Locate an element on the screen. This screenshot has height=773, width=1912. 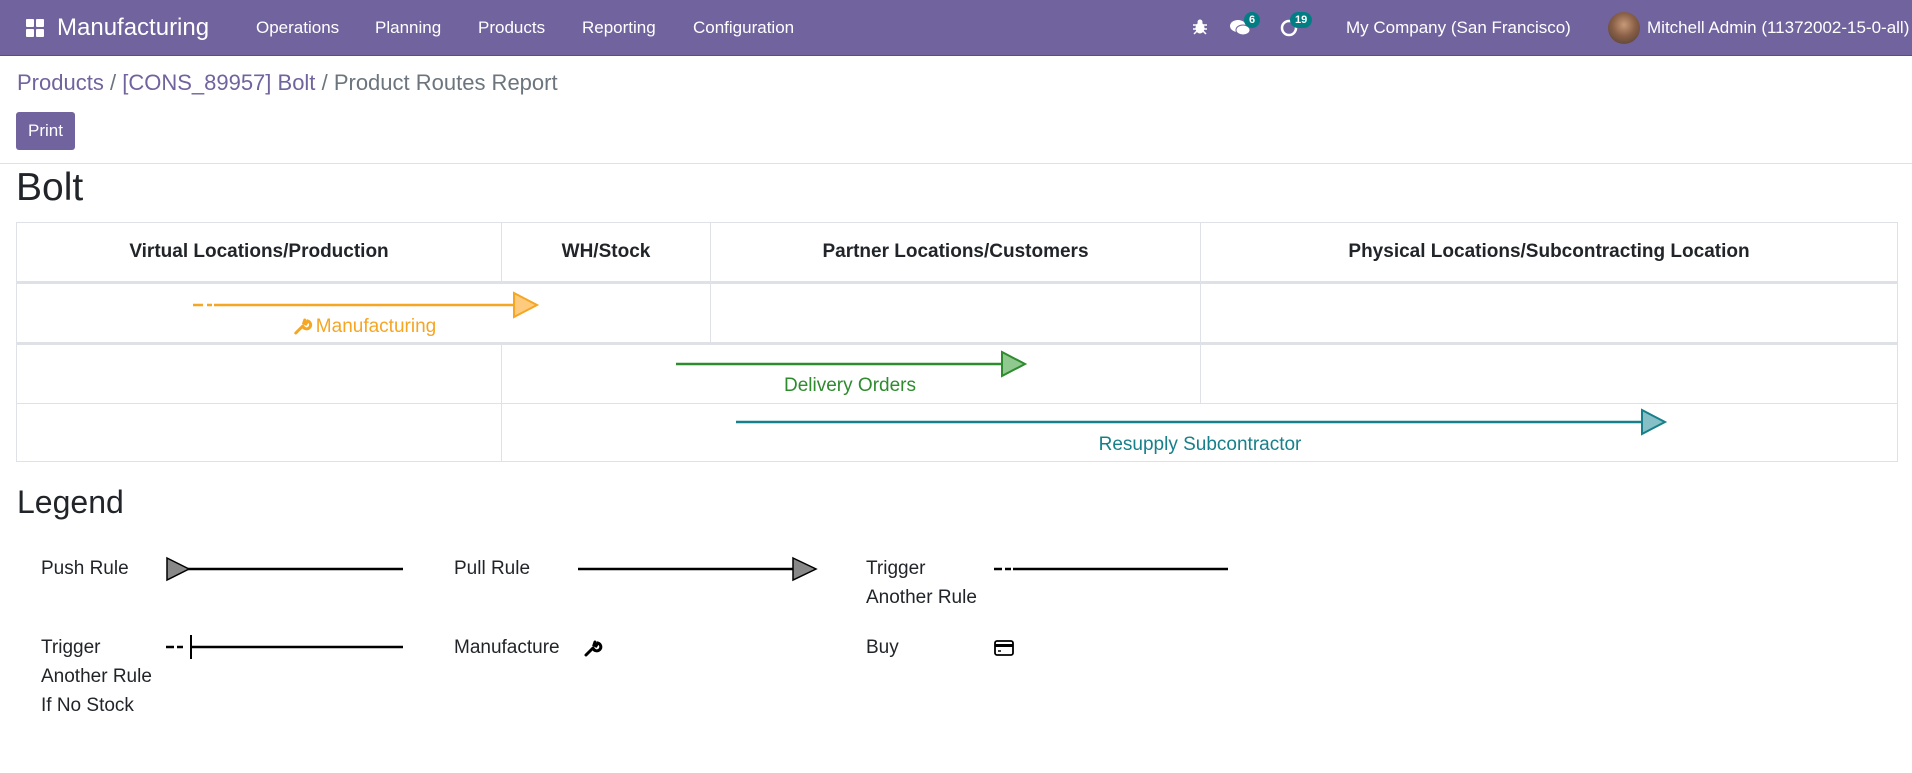
activities-badge: 19 is located at coordinates (1301, 20).